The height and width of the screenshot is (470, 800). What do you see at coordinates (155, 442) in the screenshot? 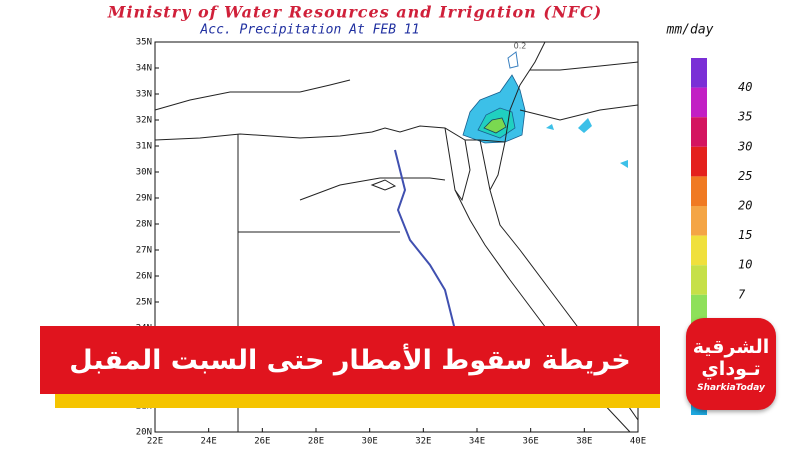
I see `lon-label: 22E` at bounding box center [155, 442].